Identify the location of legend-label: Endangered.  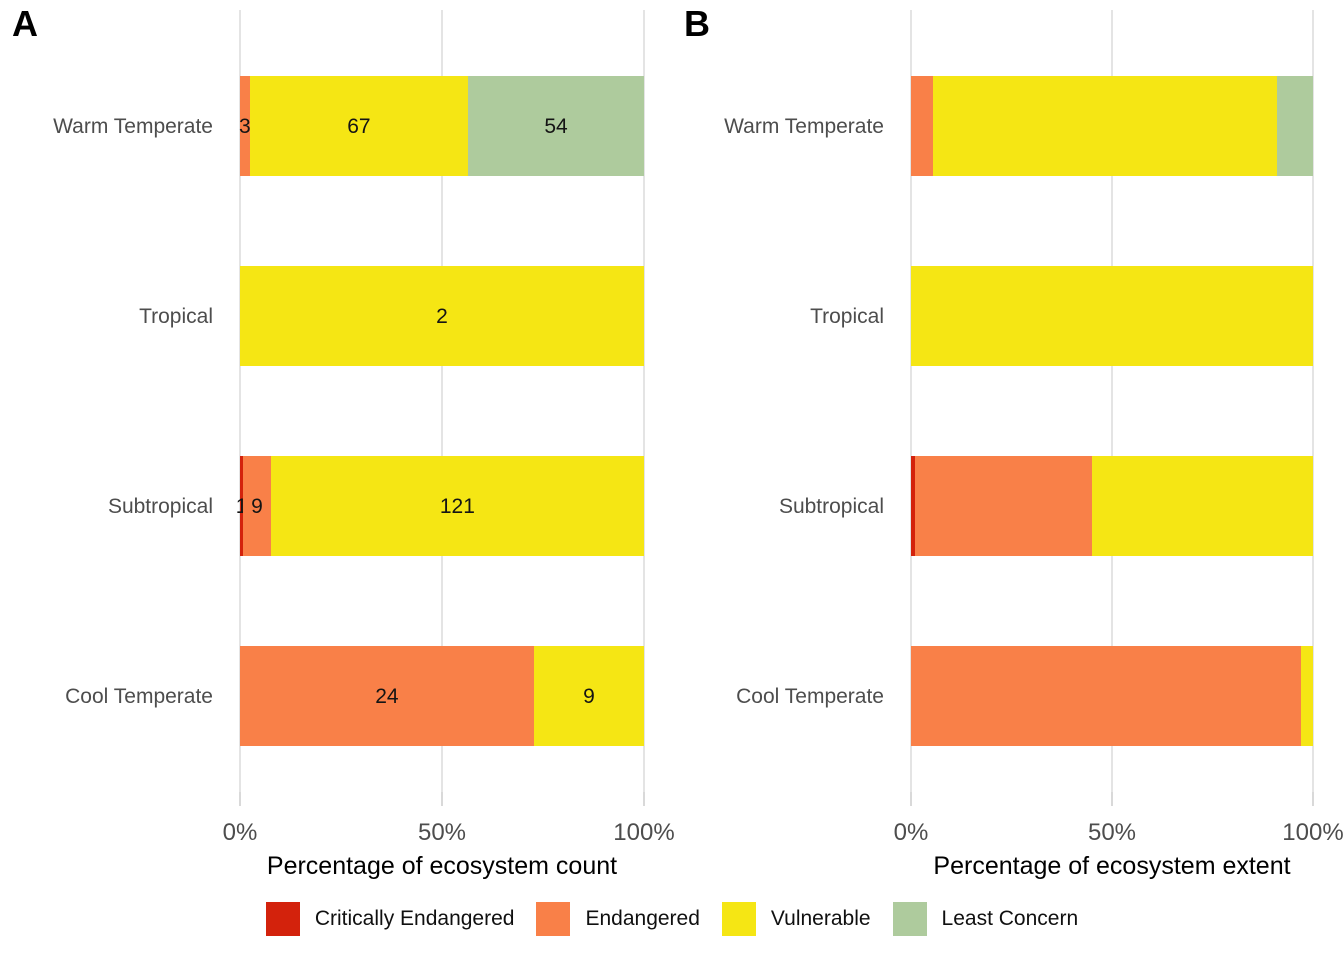
(642, 918).